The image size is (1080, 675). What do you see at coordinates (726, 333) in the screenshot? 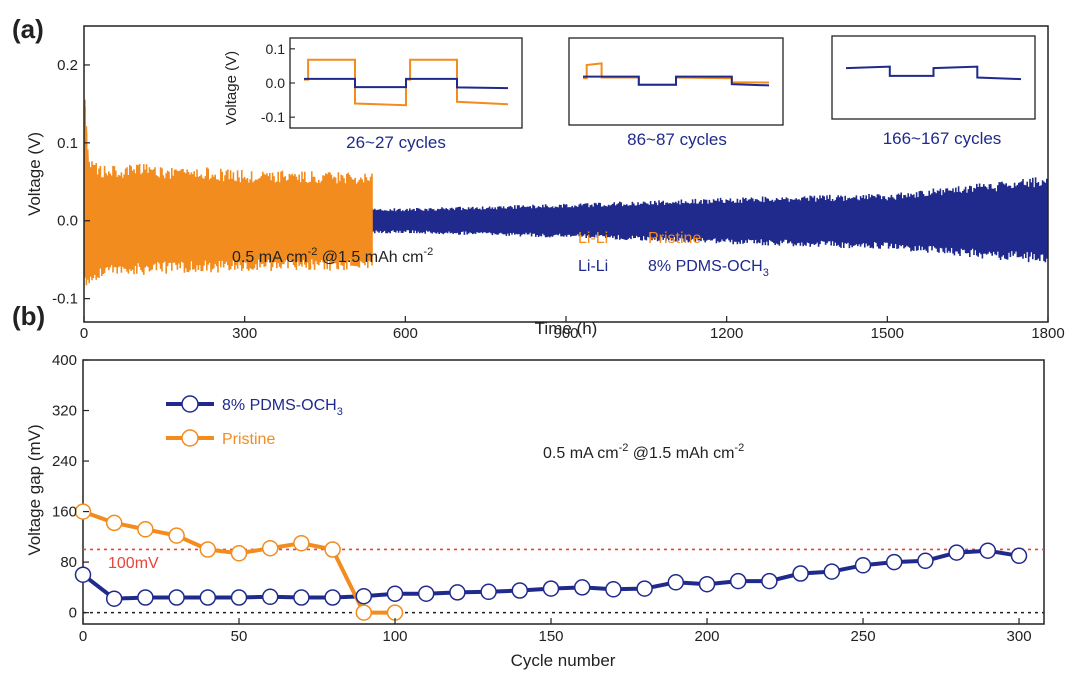
I see `panel-a-x-tick-label: 1200` at bounding box center [726, 333].